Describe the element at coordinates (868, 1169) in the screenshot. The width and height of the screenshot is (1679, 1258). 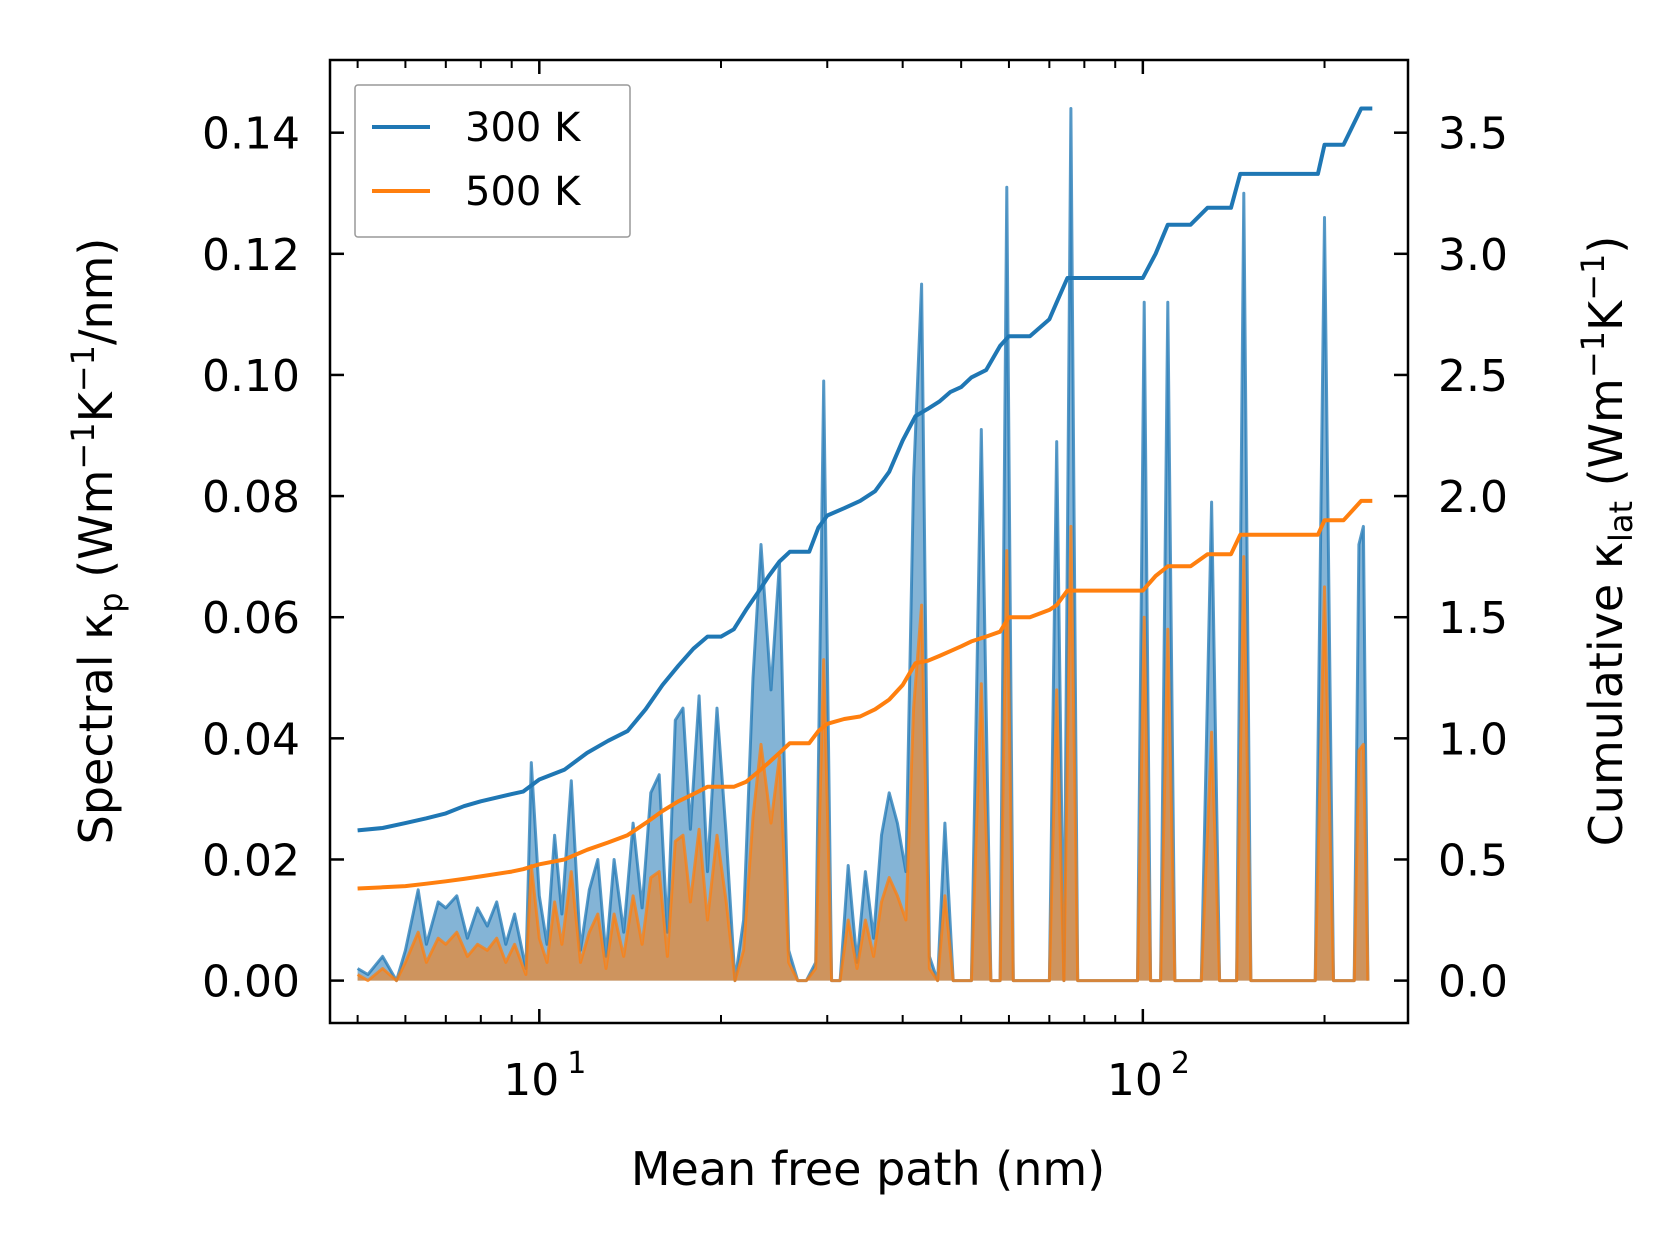
I see `x-axis-label: Mean free path (nm)` at that location.